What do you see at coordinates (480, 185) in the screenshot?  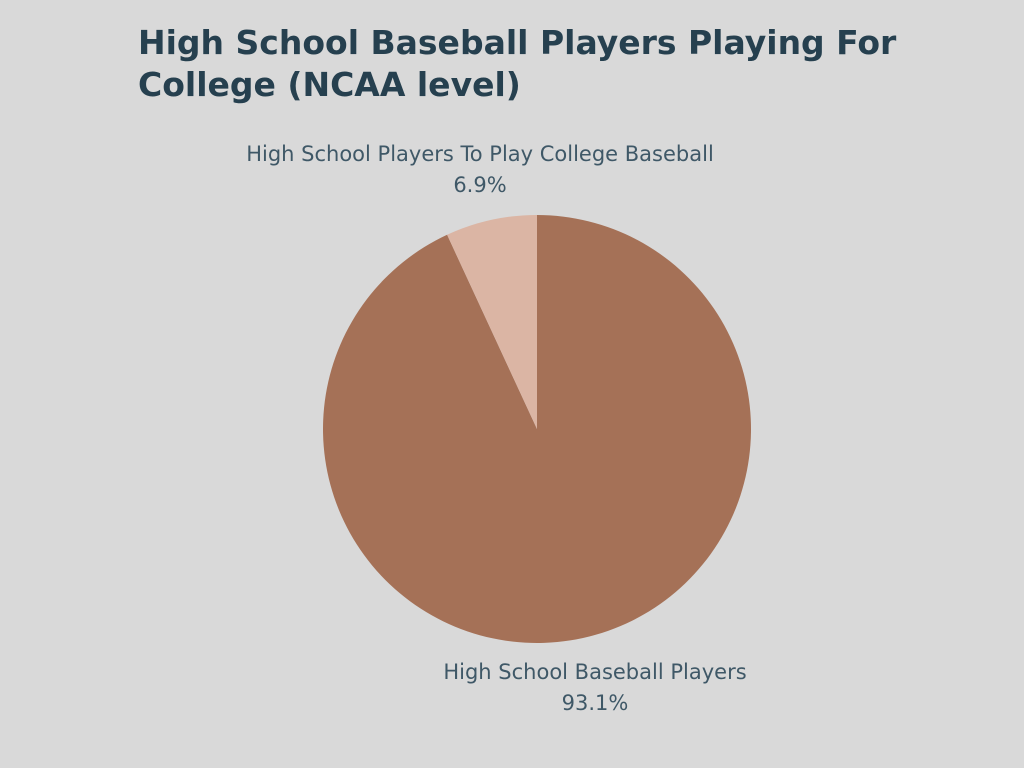 I see `slice-percent-value: 6.9%` at bounding box center [480, 185].